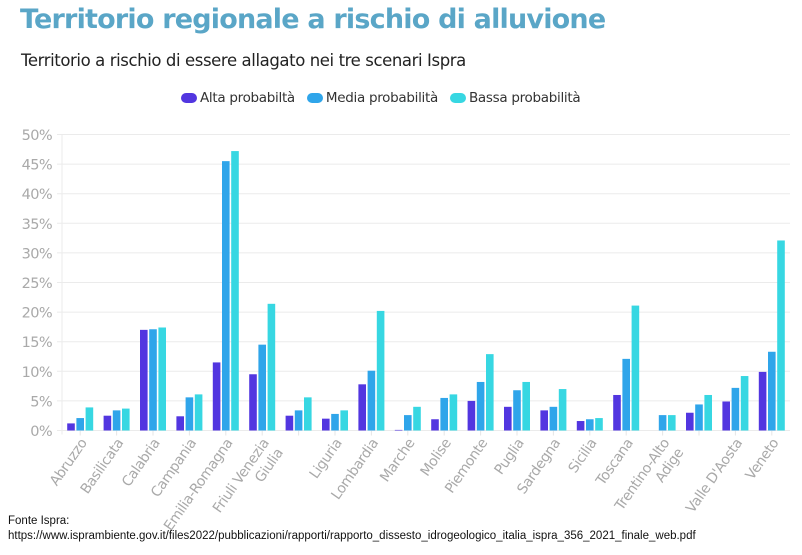 The image size is (802, 555). Describe the element at coordinates (37, 373) in the screenshot. I see `y-tick-label: 10%` at that location.